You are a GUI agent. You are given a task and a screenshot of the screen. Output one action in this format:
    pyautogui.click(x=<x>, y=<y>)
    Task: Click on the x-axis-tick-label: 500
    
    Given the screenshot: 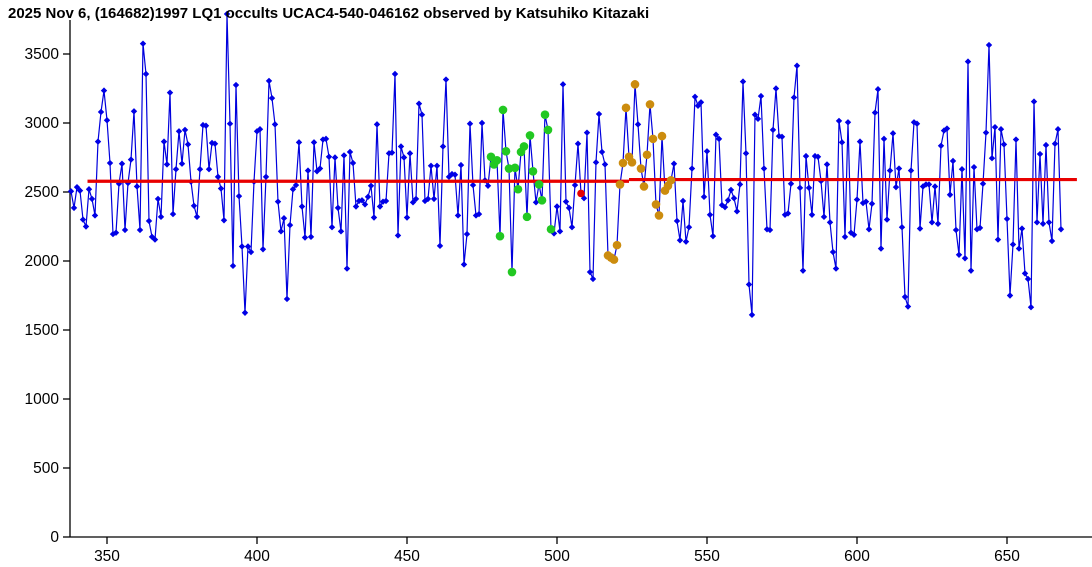 What is the action you would take?
    pyautogui.click(x=557, y=556)
    